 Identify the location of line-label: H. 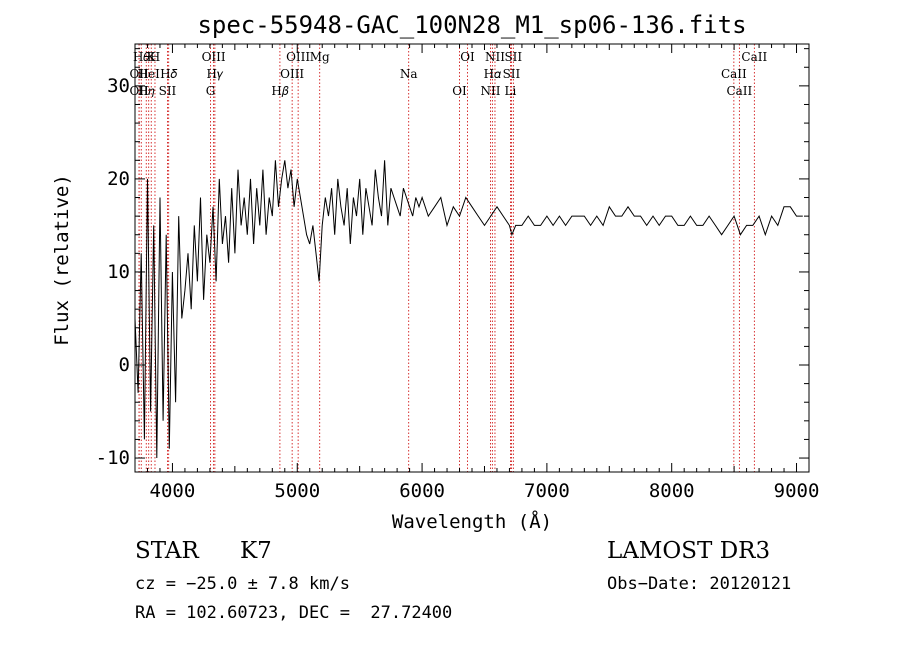
(155, 57).